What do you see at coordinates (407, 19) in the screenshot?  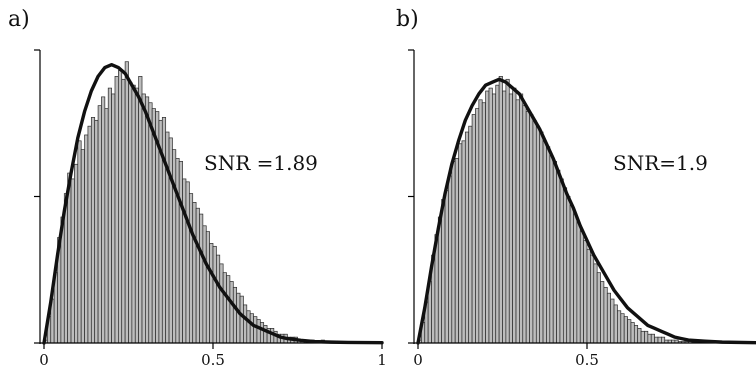 I see `panel-label: b)` at bounding box center [407, 19].